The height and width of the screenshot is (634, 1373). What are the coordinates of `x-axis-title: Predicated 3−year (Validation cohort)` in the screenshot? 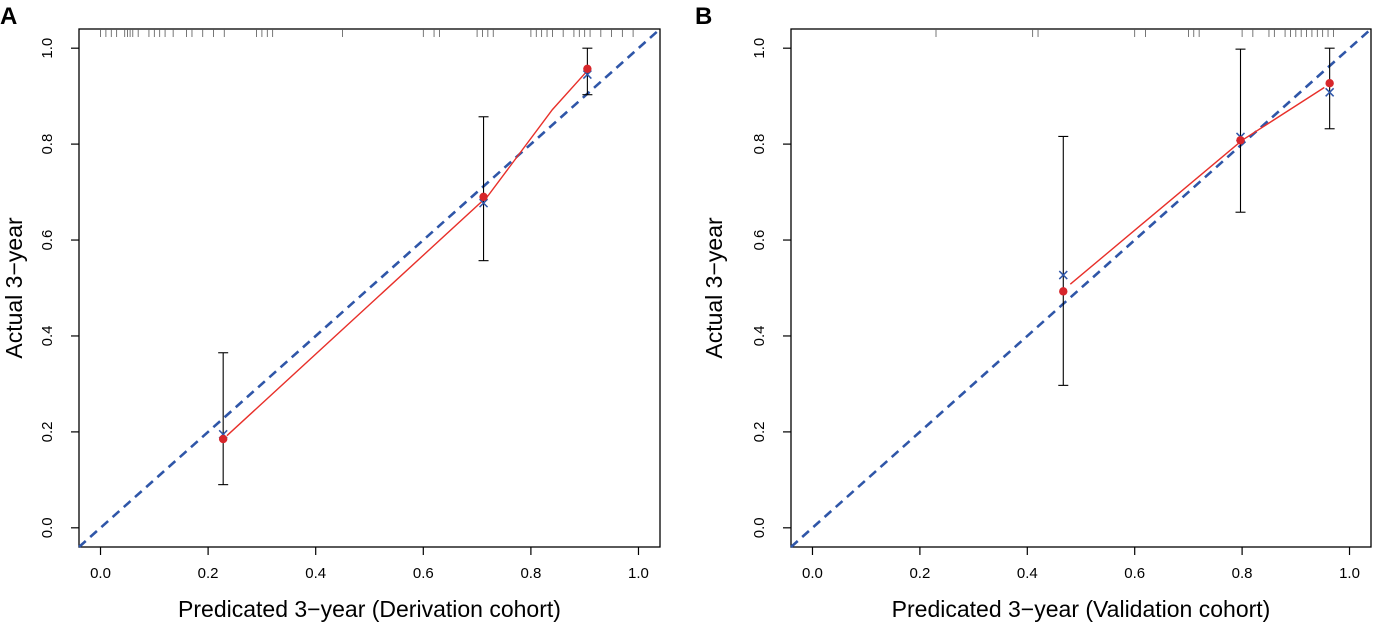 It's located at (1081, 609).